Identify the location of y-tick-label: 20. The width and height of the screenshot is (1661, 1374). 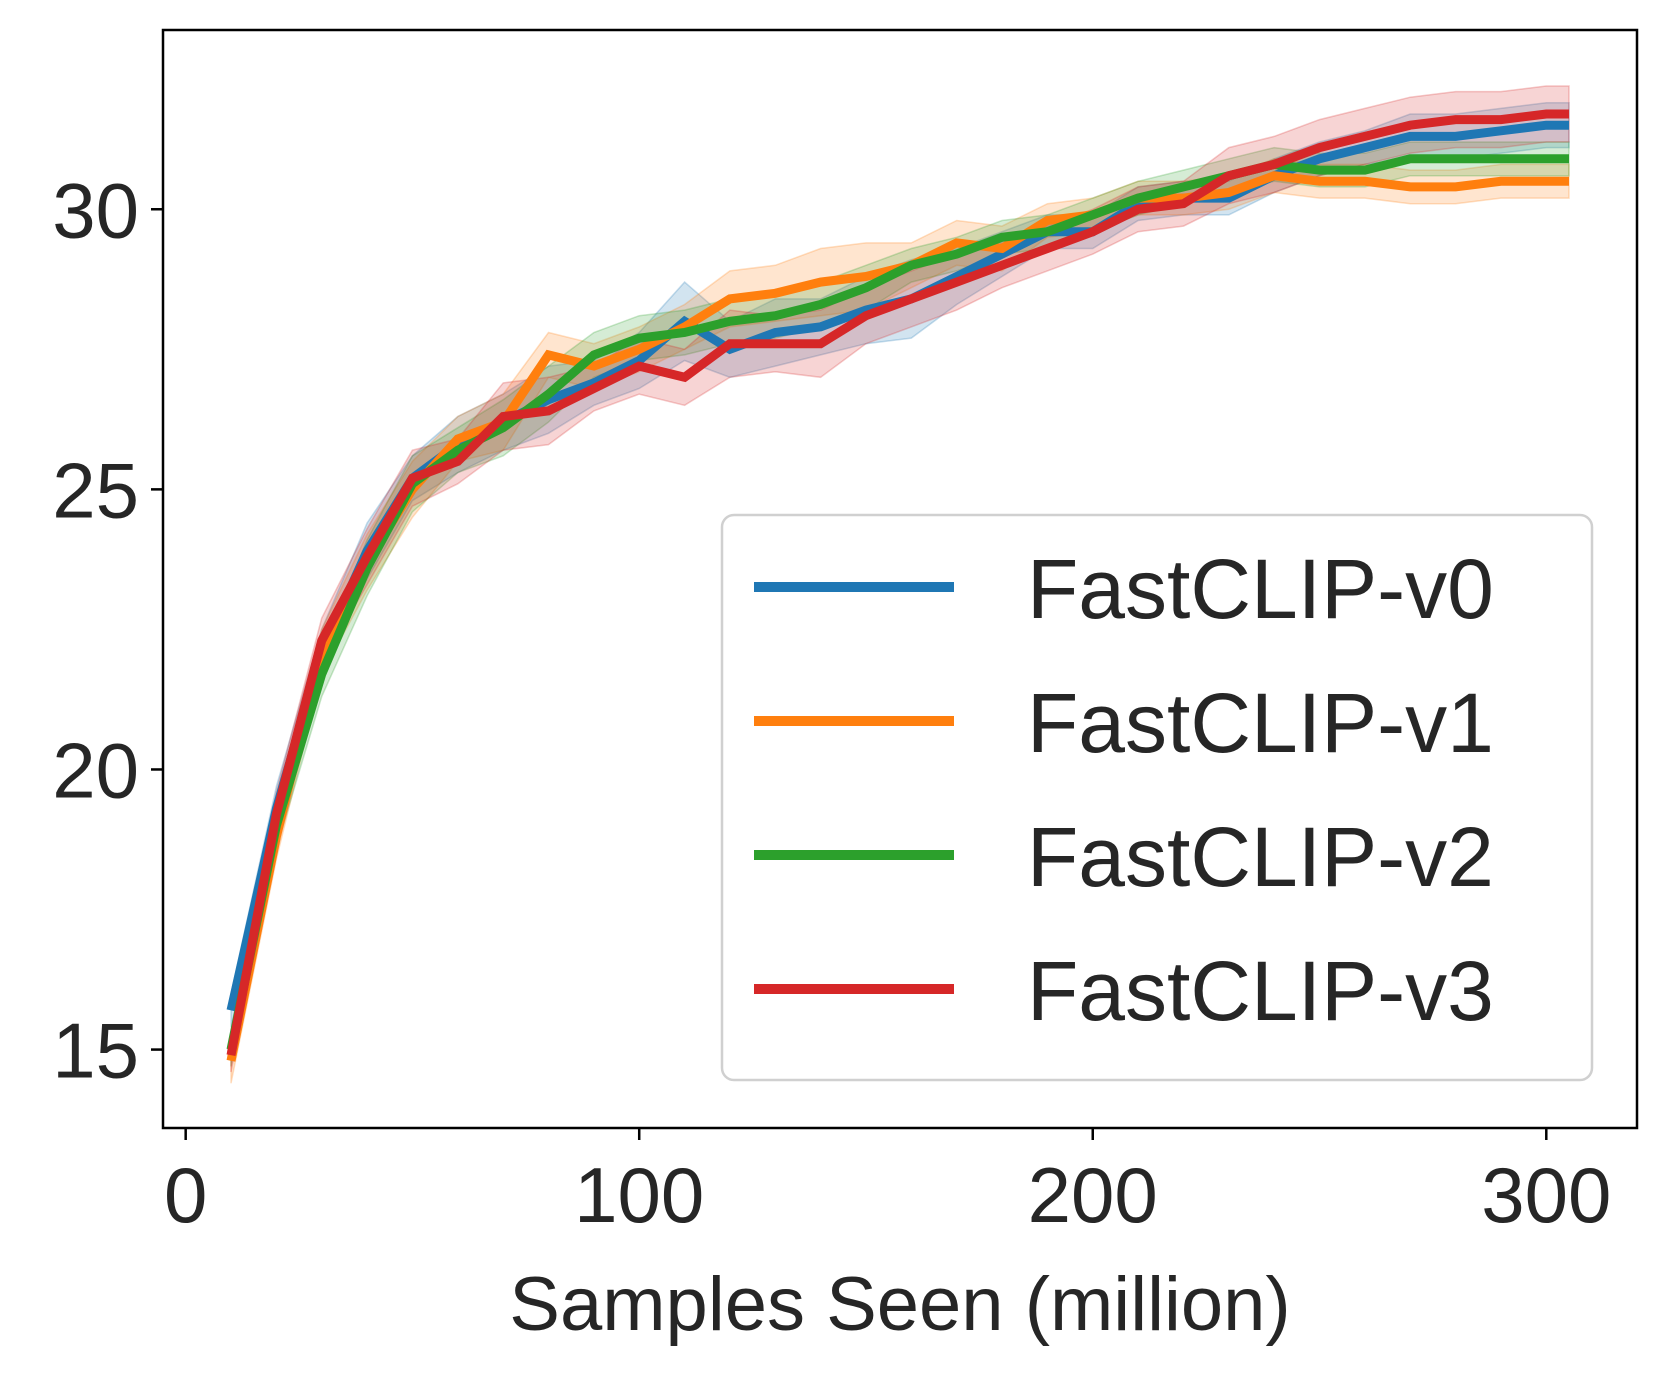
(95, 770).